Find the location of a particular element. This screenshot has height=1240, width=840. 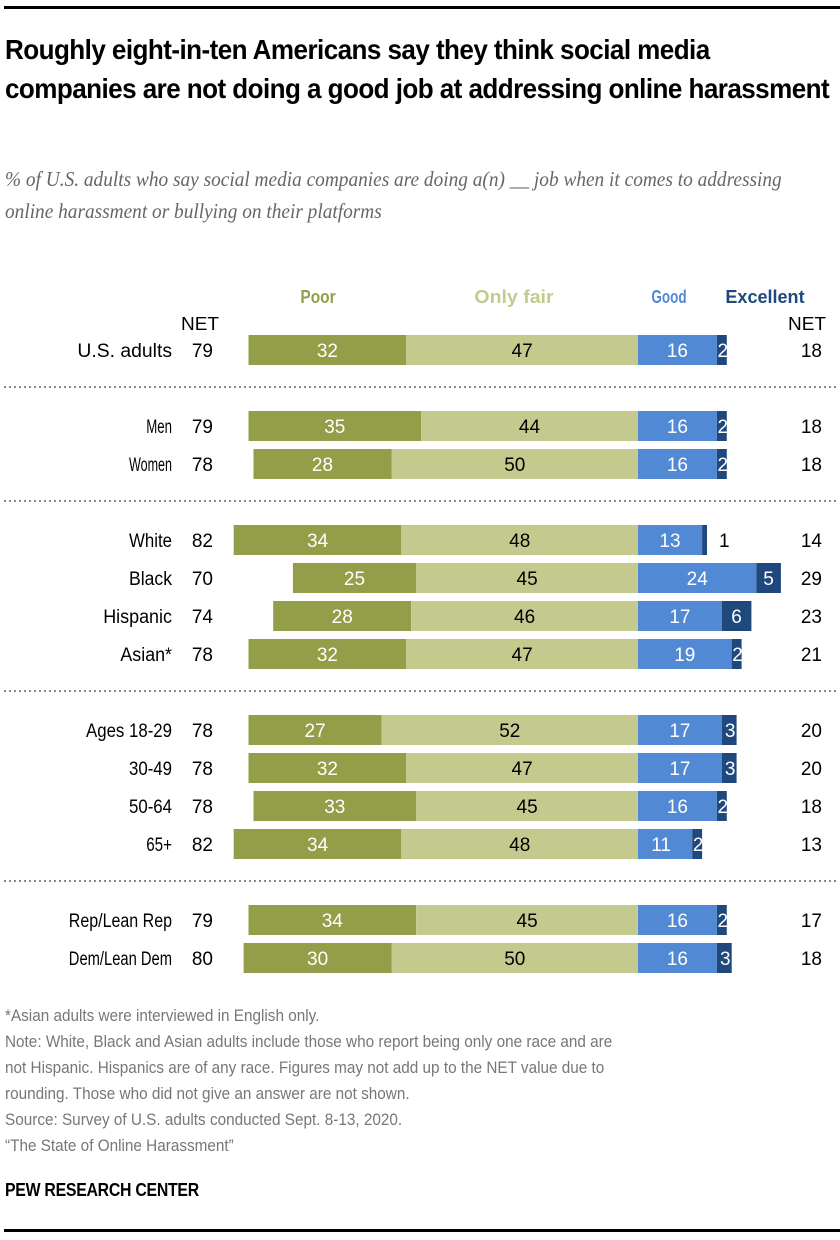

data-label-good: 24 is located at coordinates (698, 579).